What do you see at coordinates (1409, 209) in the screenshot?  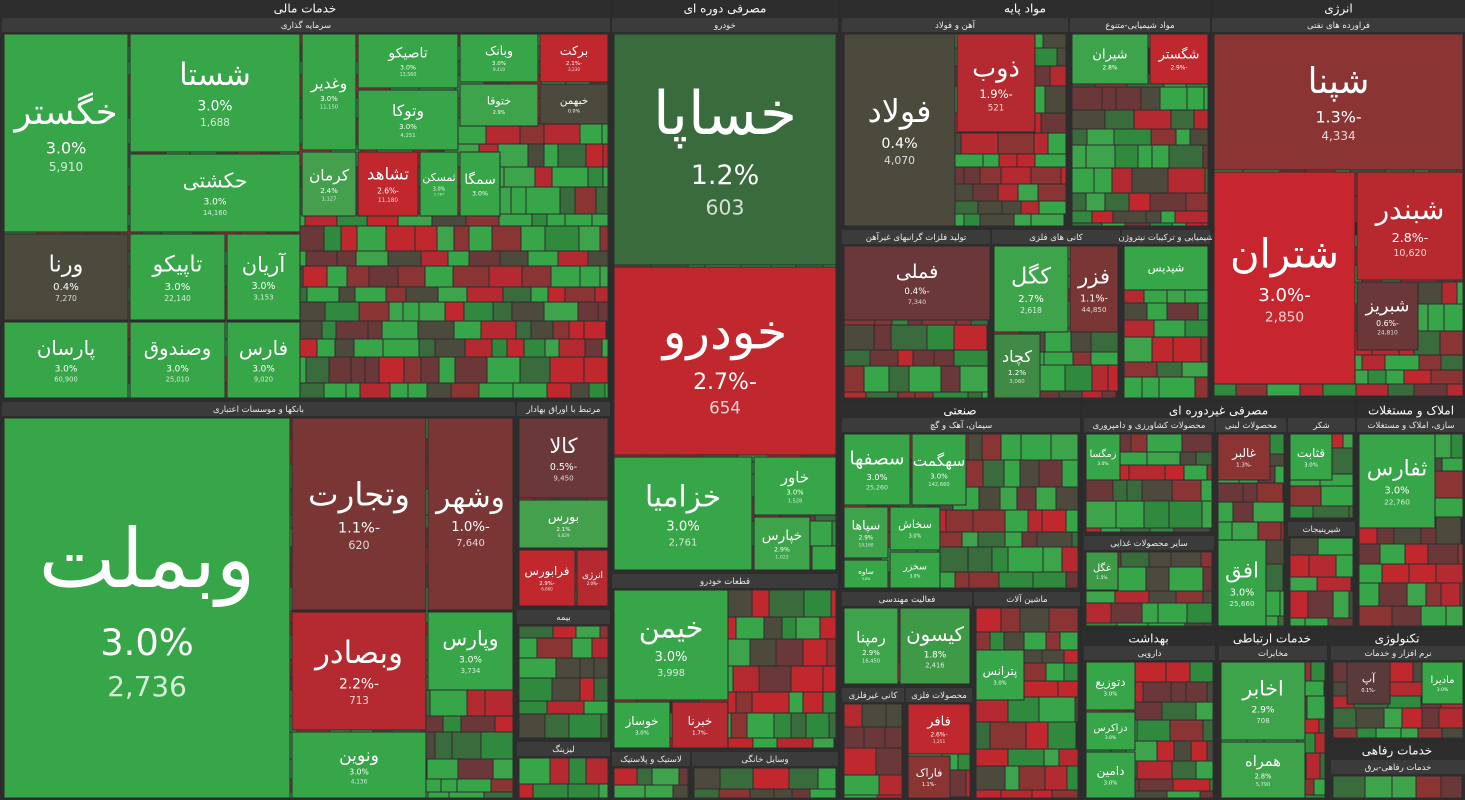 I see `stock-symbol: شبندر` at bounding box center [1409, 209].